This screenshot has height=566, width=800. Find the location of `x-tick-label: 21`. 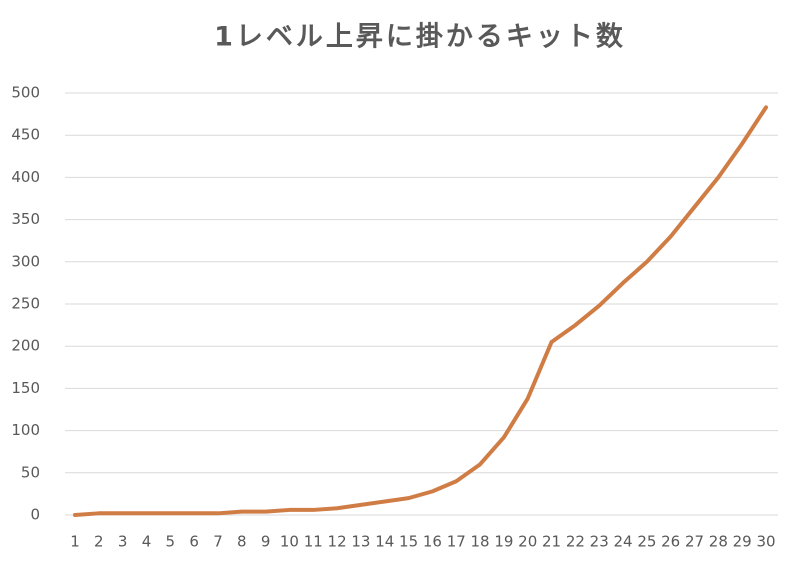

x-tick-label: 21 is located at coordinates (551, 542).